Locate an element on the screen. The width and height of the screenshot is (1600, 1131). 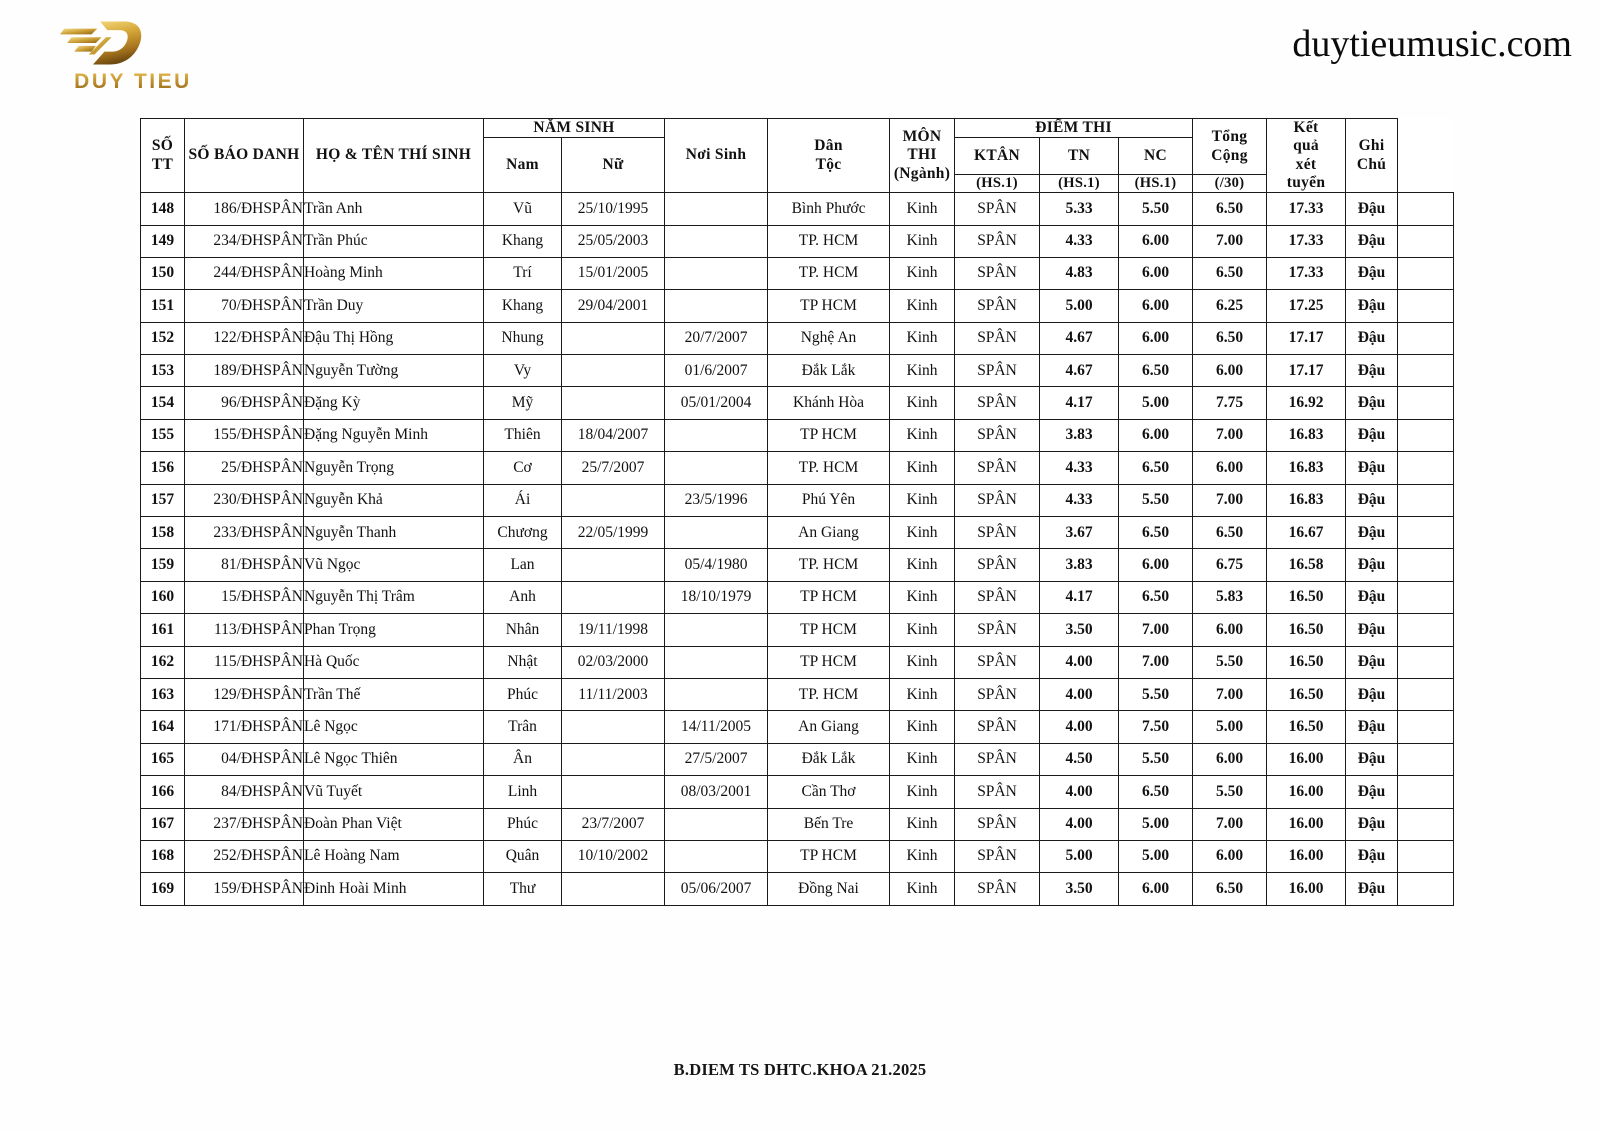
cell-ho: Trần Phúc is located at coordinates (393, 241).